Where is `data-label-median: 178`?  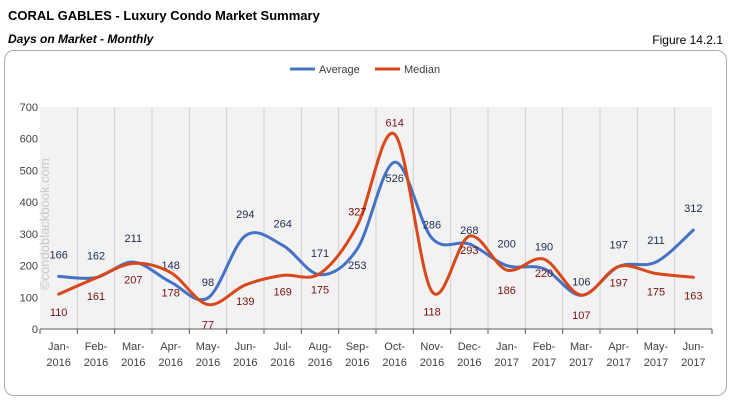 data-label-median: 178 is located at coordinates (170, 294).